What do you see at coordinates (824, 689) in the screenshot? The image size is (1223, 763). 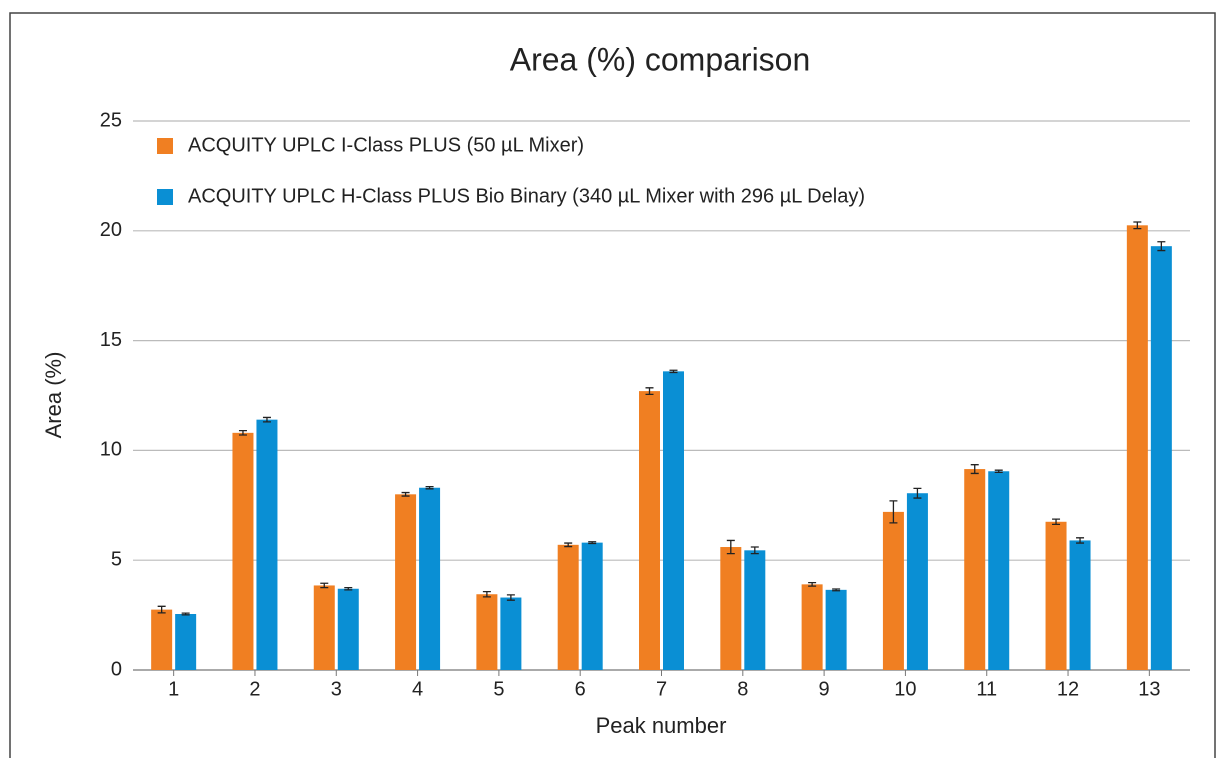 I see `x-tick-label: 9` at bounding box center [824, 689].